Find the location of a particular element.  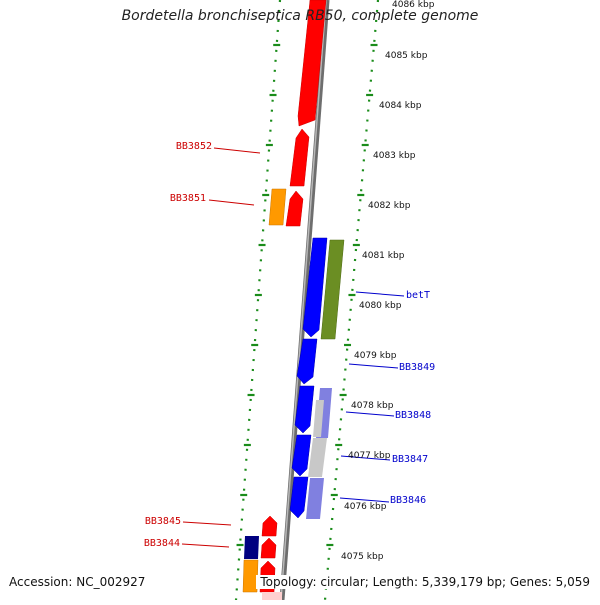

outer-features is located at coordinates (264, 390).